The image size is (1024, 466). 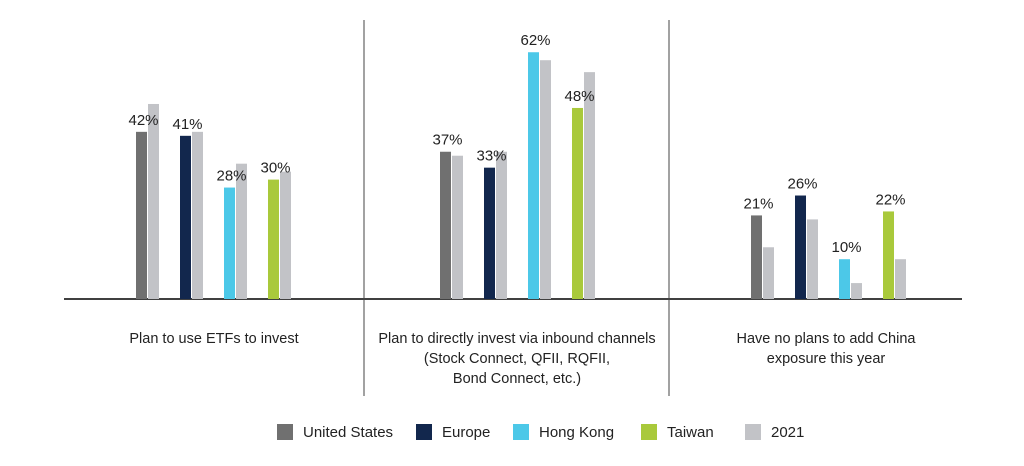 What do you see at coordinates (521, 432) in the screenshot?
I see `legend-swatch-hong-kong` at bounding box center [521, 432].